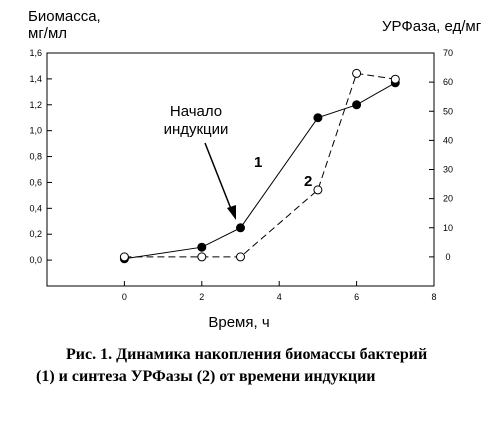  What do you see at coordinates (448, 82) in the screenshot?
I see `right-tick-label: 60` at bounding box center [448, 82].